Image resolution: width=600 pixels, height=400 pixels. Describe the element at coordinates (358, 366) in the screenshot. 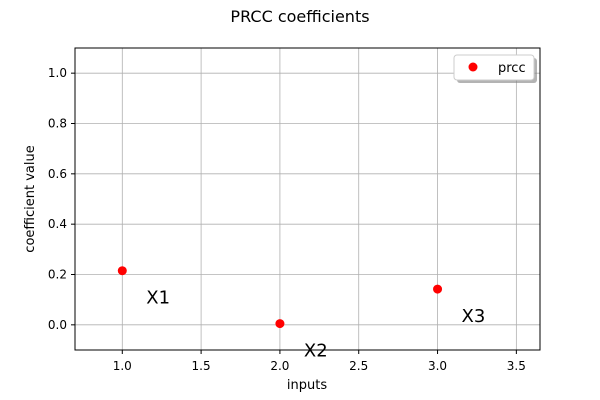

I see `x-tick-label: 2.5` at that location.